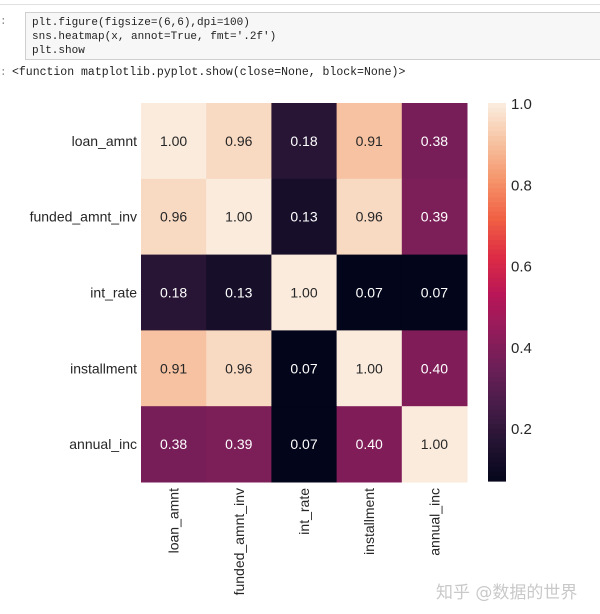 This screenshot has height=614, width=600. Describe the element at coordinates (3, 22) in the screenshot. I see `input-prompt: :` at that location.